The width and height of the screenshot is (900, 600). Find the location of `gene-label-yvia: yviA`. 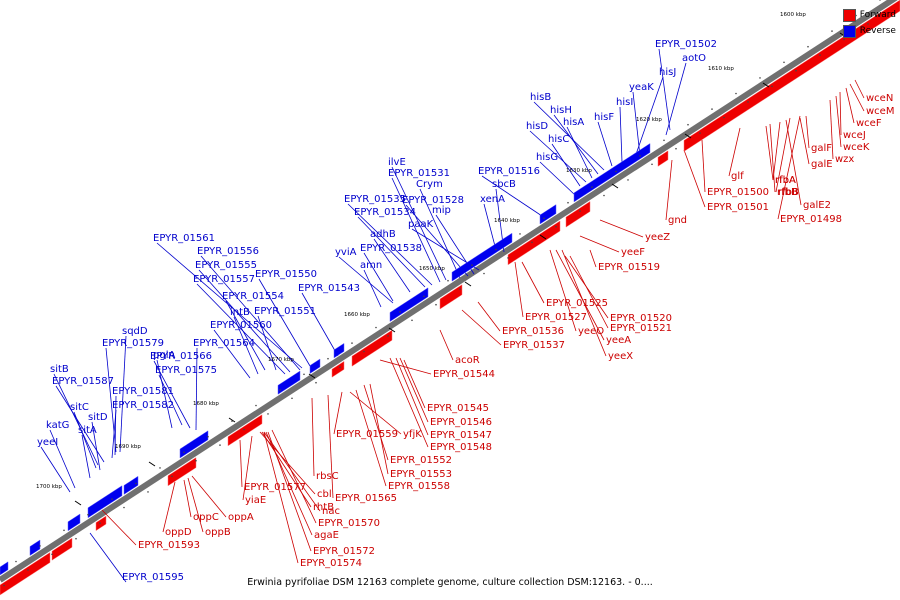

gene-label-yvia: yviA is located at coordinates (346, 252).